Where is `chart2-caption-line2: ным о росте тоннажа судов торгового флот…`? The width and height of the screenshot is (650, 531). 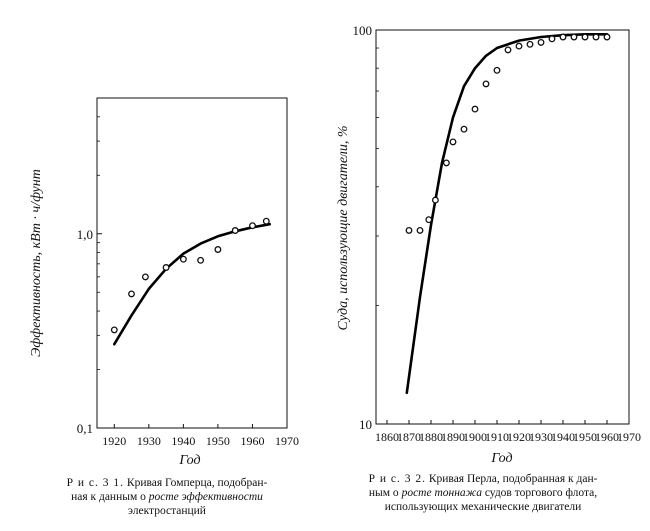 chart2-caption-line2: ным о росте тоннажа судов торгового флот… is located at coordinates (483, 493).